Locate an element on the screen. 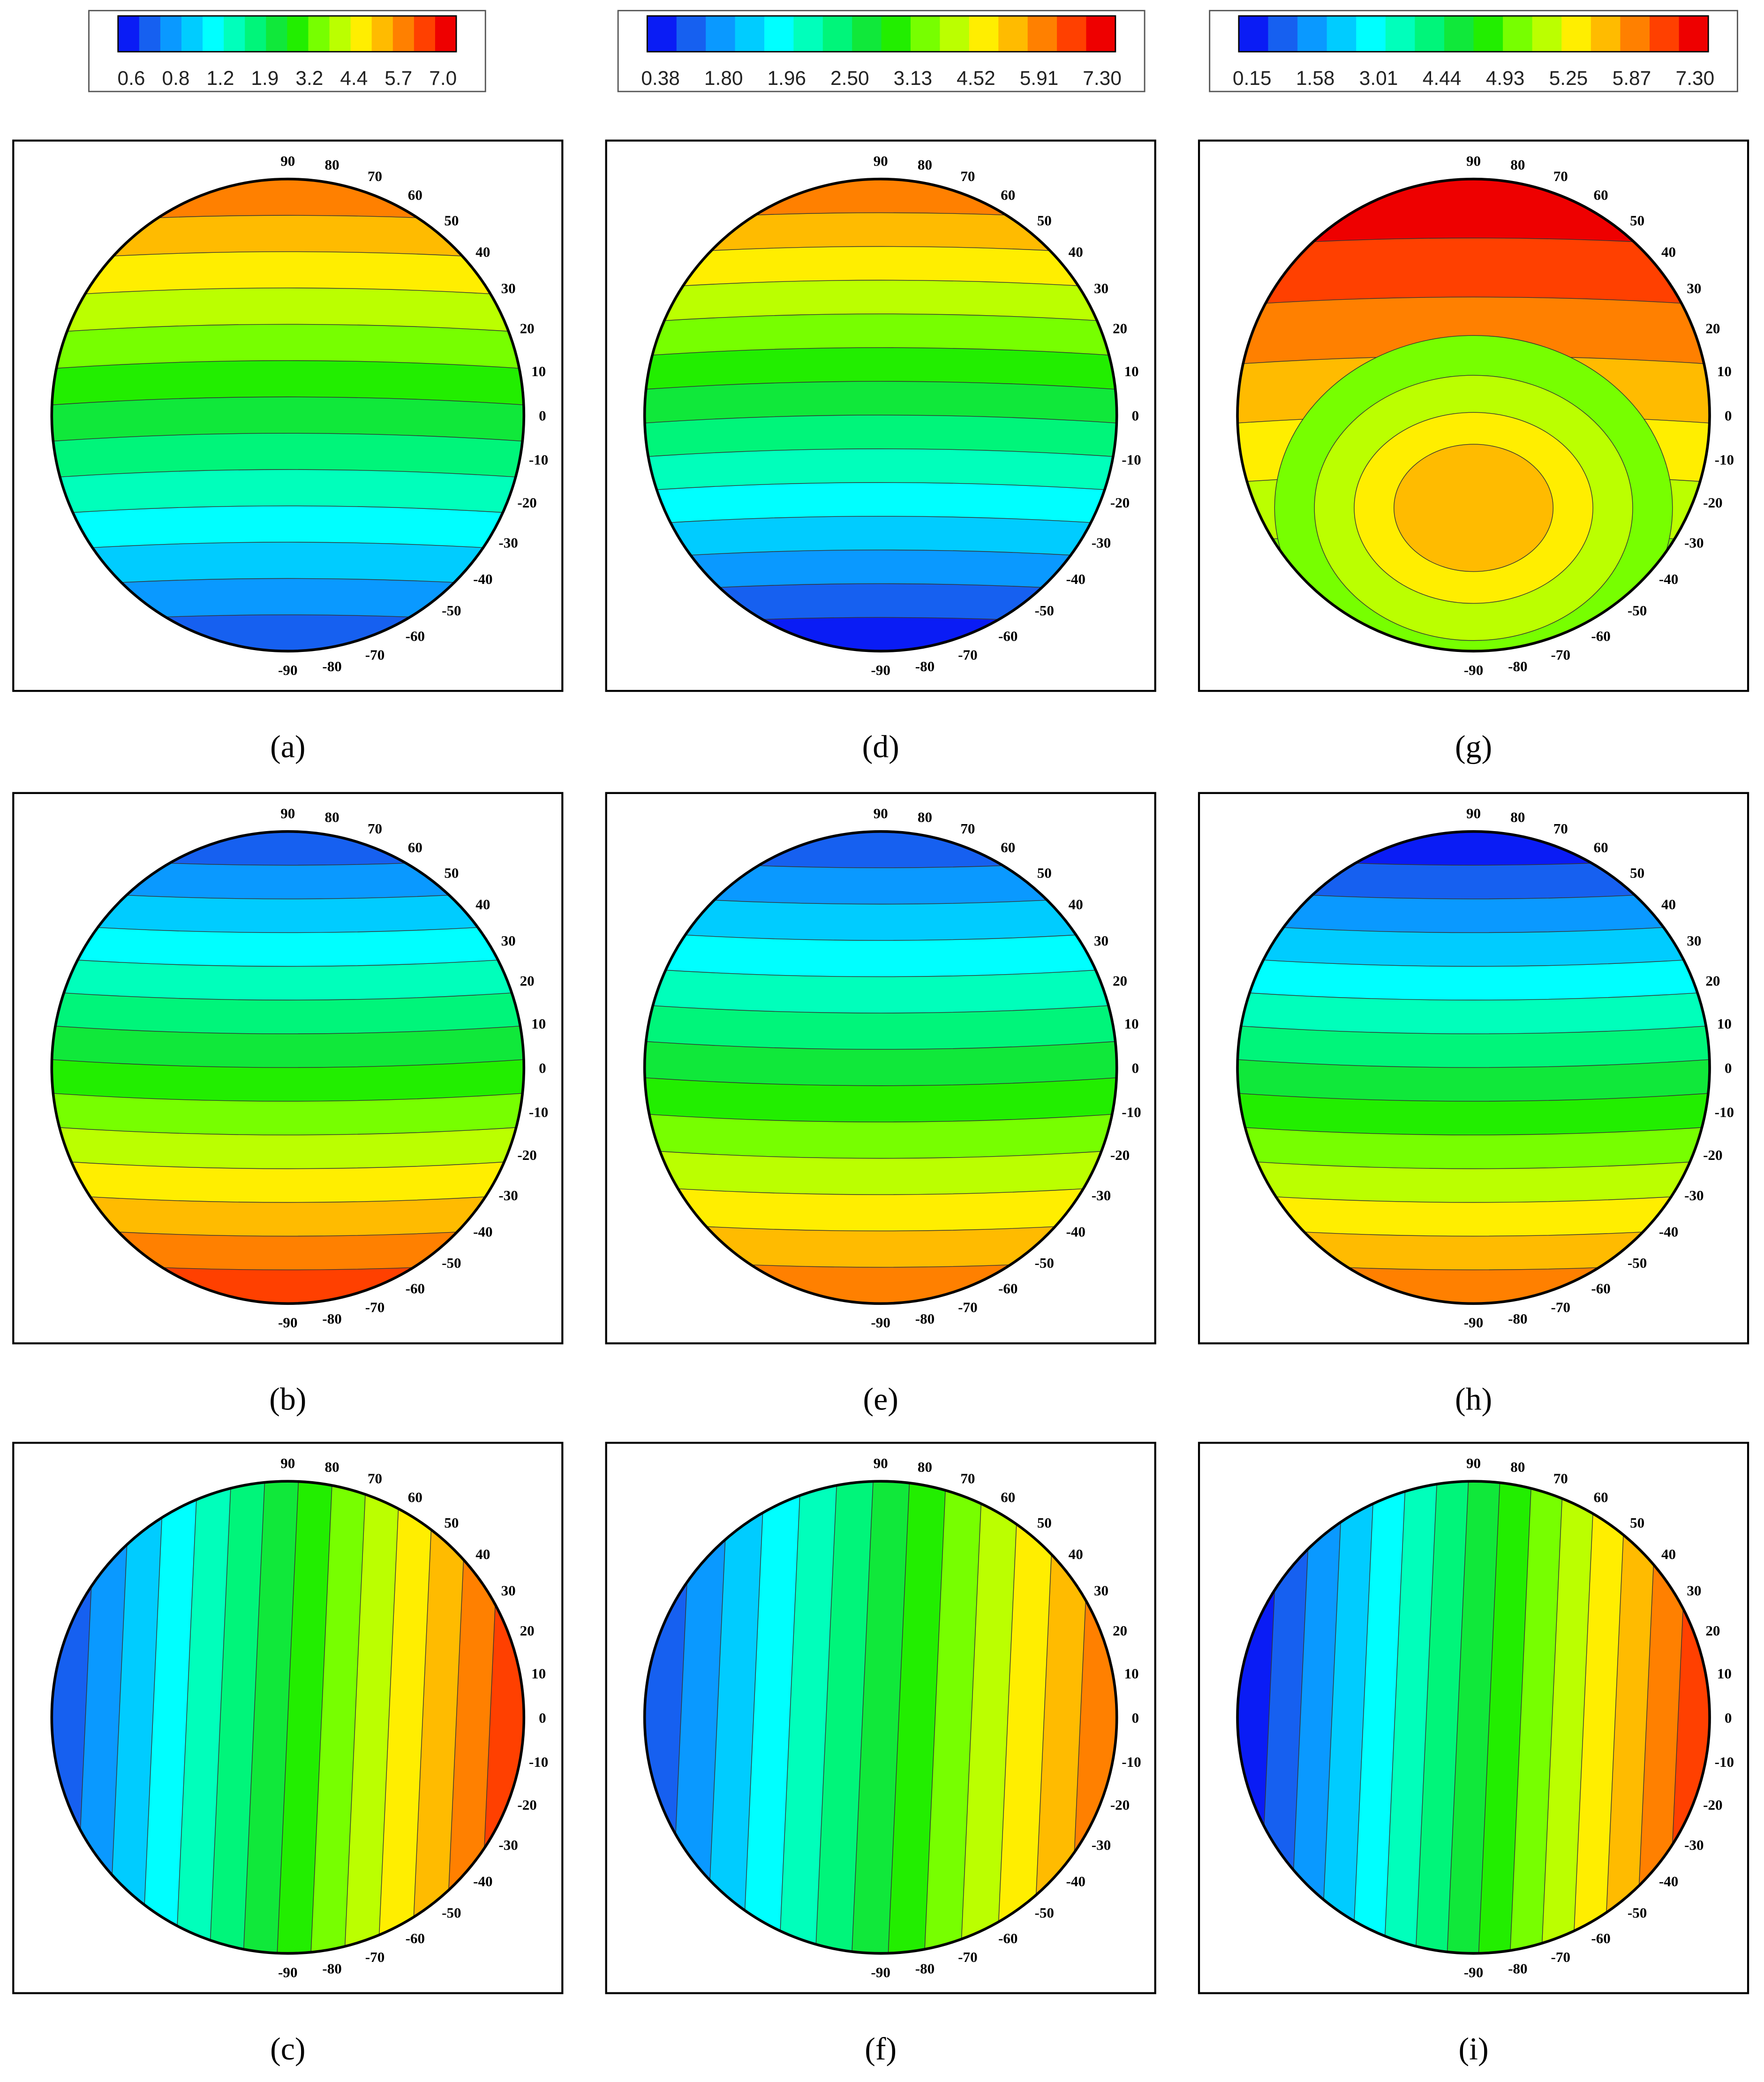 This screenshot has width=1764, height=2082. colorbar-outline is located at coordinates (881, 34).